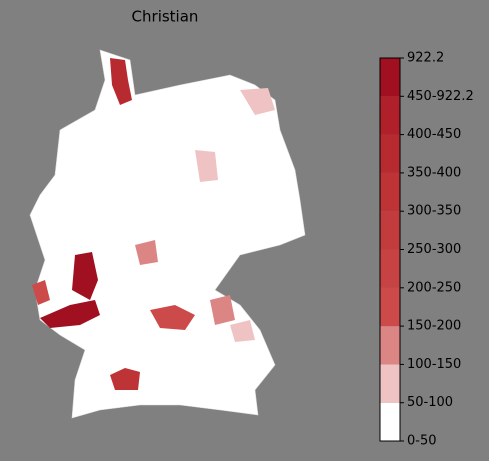 The width and height of the screenshot is (489, 461). I want to click on colorbar-label: 250-300, so click(434, 249).